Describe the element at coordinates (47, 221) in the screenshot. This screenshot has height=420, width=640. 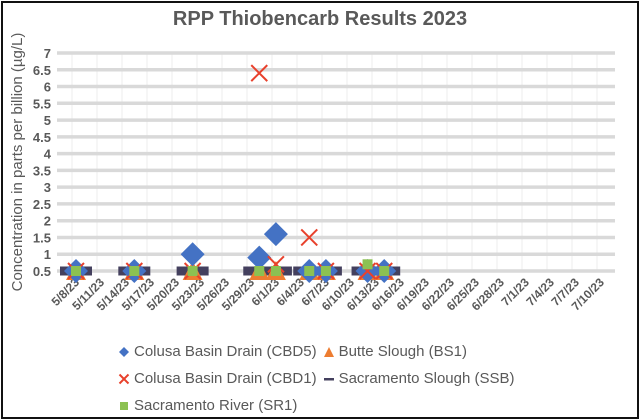
I see `svg-text: 2` at that location.